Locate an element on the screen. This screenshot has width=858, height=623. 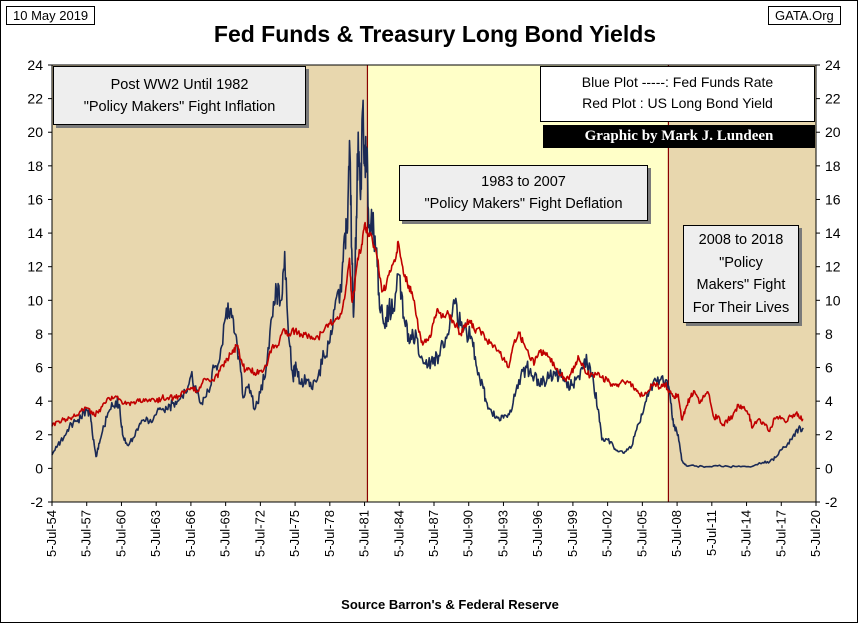
x-tick-label-7: 5-Jul-75 is located at coordinates (294, 533).